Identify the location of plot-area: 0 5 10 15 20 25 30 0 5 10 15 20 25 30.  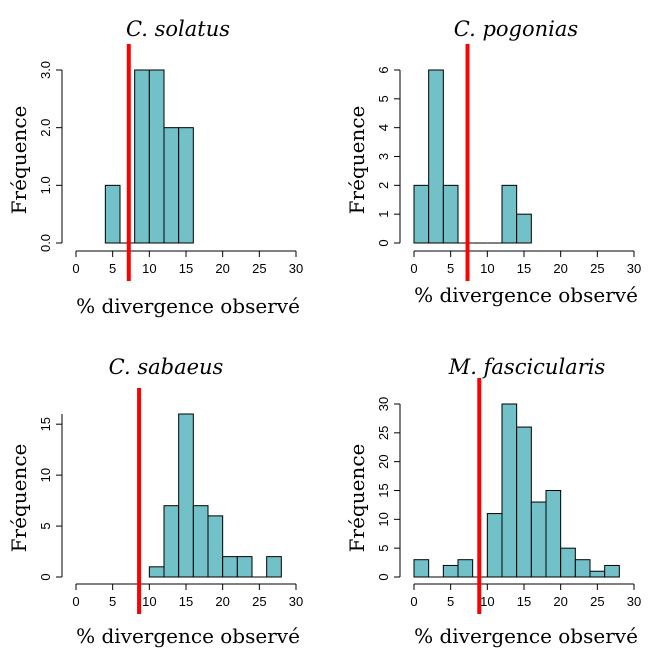
(508, 496).